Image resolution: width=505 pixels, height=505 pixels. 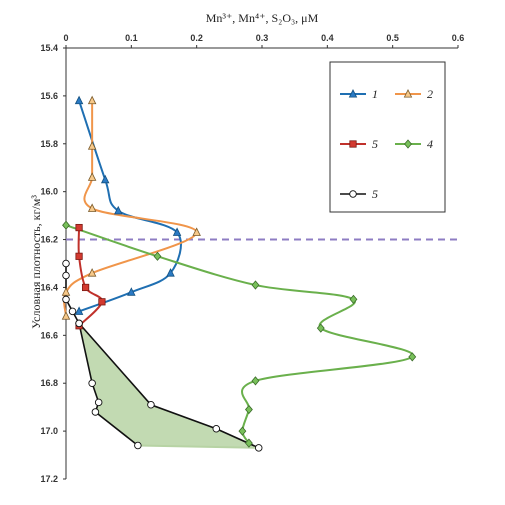 What do you see at coordinates (49, 48) in the screenshot?
I see `y-tick-label: 15.4` at bounding box center [49, 48].